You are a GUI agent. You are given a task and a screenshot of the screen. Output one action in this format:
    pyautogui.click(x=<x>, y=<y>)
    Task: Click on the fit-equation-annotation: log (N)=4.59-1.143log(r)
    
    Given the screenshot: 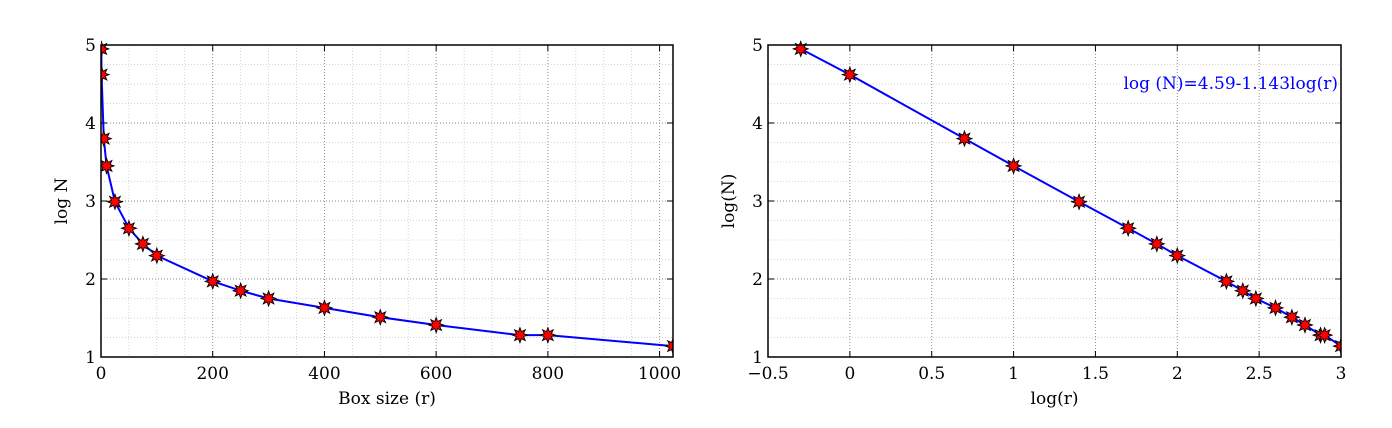 What is the action you would take?
    pyautogui.click(x=1230, y=84)
    